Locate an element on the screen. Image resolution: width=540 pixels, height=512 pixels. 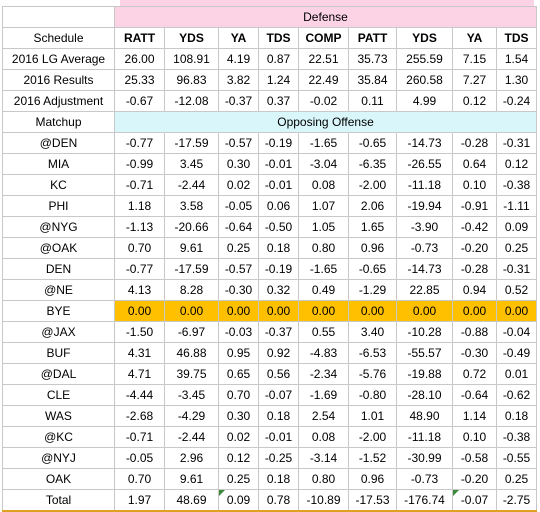
row-label-cell: WAS is located at coordinates (58, 416).